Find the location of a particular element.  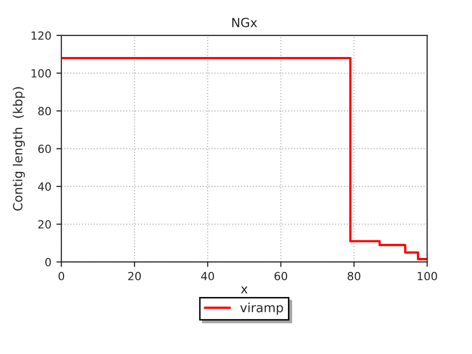

x-axis-title: x is located at coordinates (244, 290).